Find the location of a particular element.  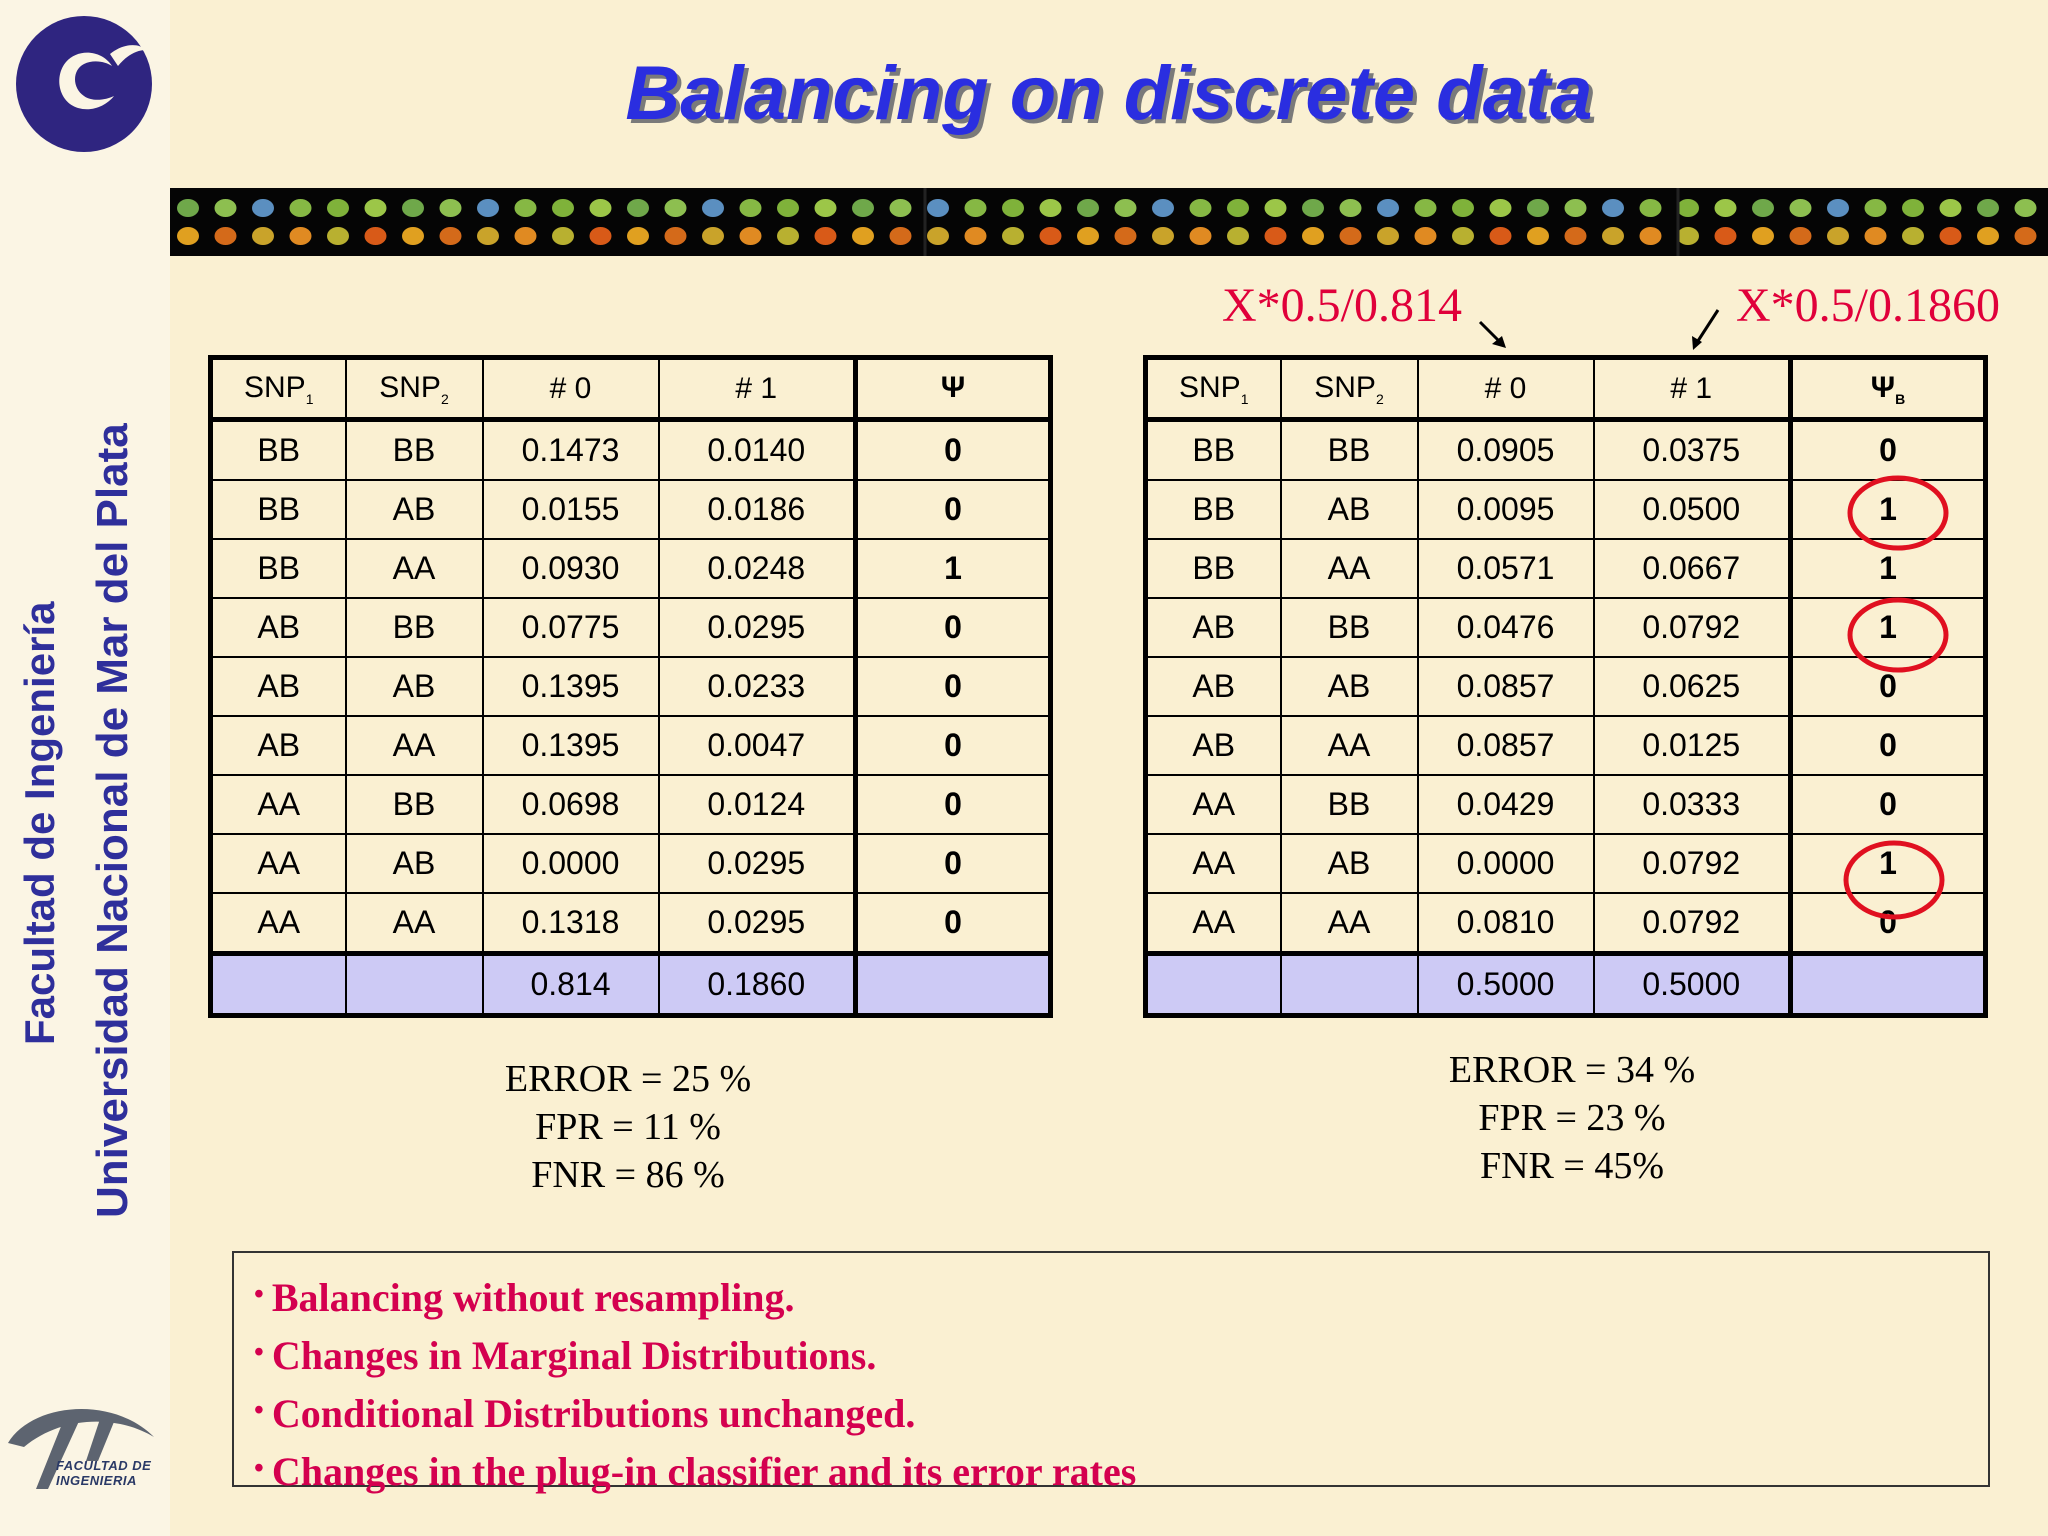

change-highlight-circles is located at coordinates (1896, 697).